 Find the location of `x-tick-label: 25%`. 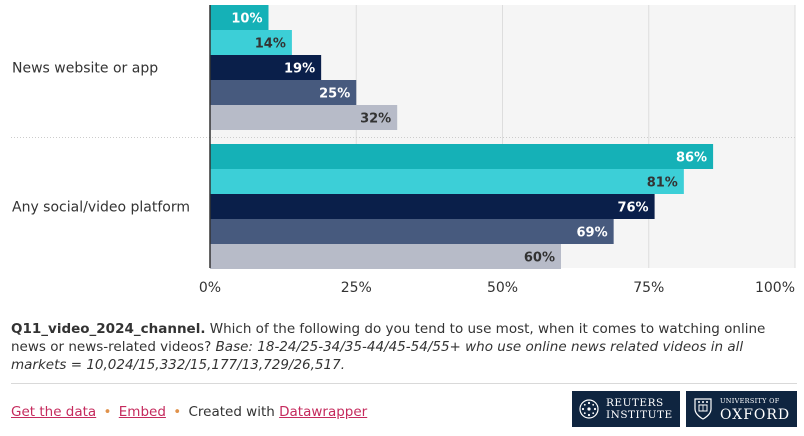

x-tick-label: 25% is located at coordinates (356, 288).